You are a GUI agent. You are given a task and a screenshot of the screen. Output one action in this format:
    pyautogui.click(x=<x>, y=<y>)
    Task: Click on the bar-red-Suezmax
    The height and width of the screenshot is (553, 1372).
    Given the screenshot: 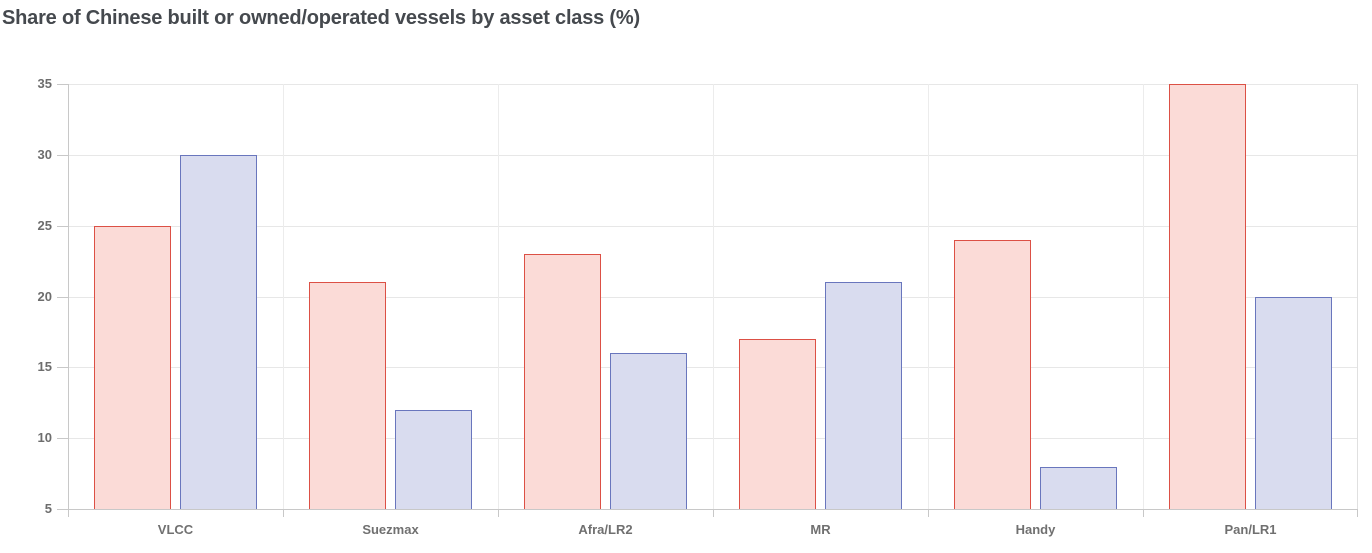 What is the action you would take?
    pyautogui.click(x=347, y=395)
    